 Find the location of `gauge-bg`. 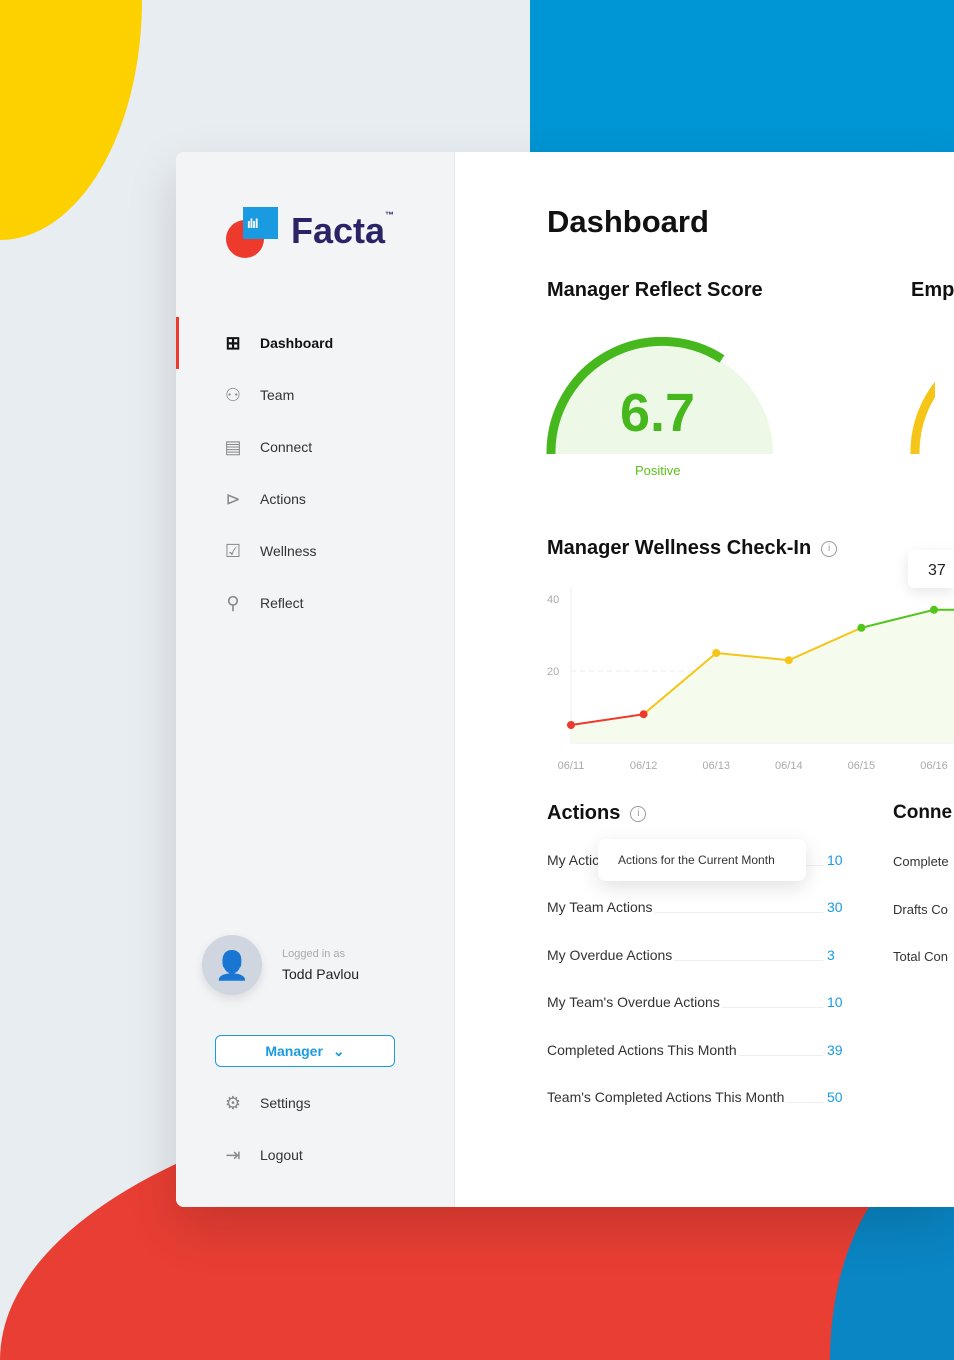

gauge-bg is located at coordinates (664, 399).